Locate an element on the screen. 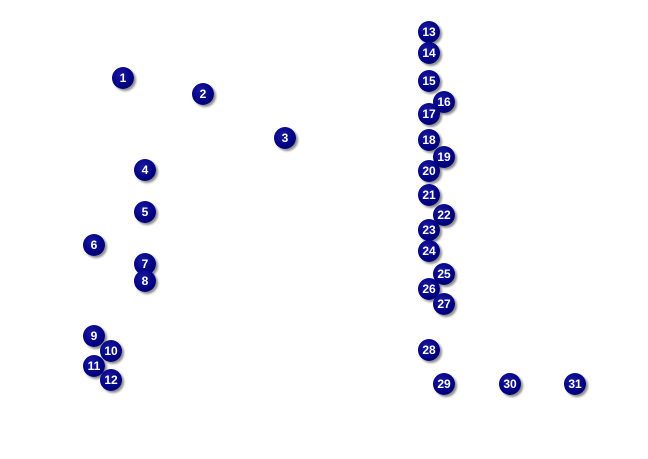 The width and height of the screenshot is (648, 459). numbered-marker: 31 is located at coordinates (575, 384).